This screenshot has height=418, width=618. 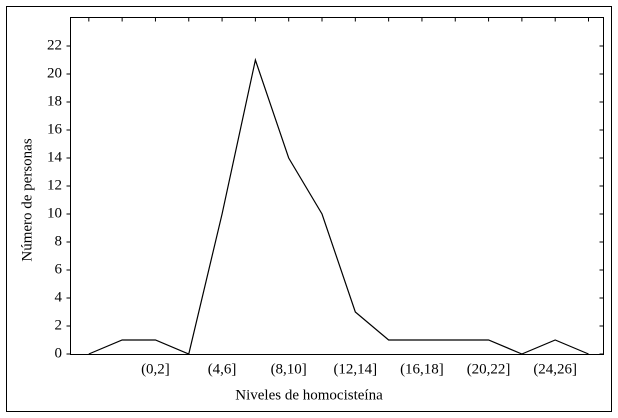 I want to click on y-tick-label: 8, so click(x=59, y=241).